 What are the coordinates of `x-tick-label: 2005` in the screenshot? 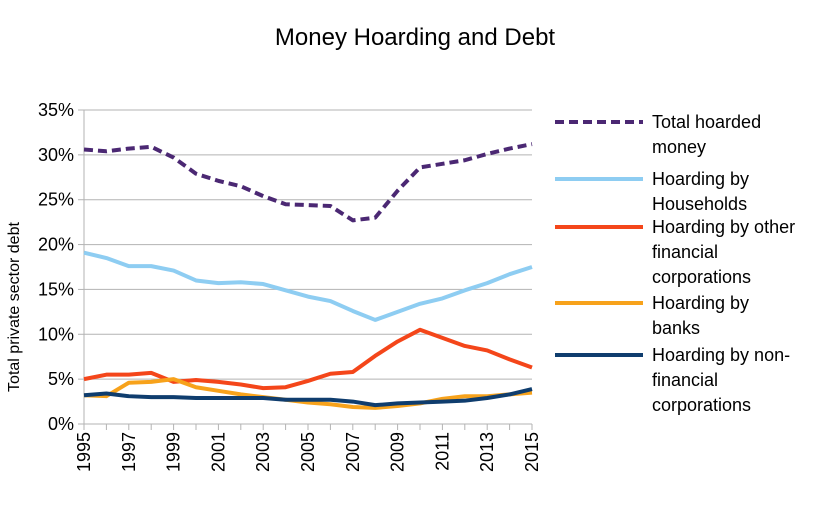 It's located at (308, 452).